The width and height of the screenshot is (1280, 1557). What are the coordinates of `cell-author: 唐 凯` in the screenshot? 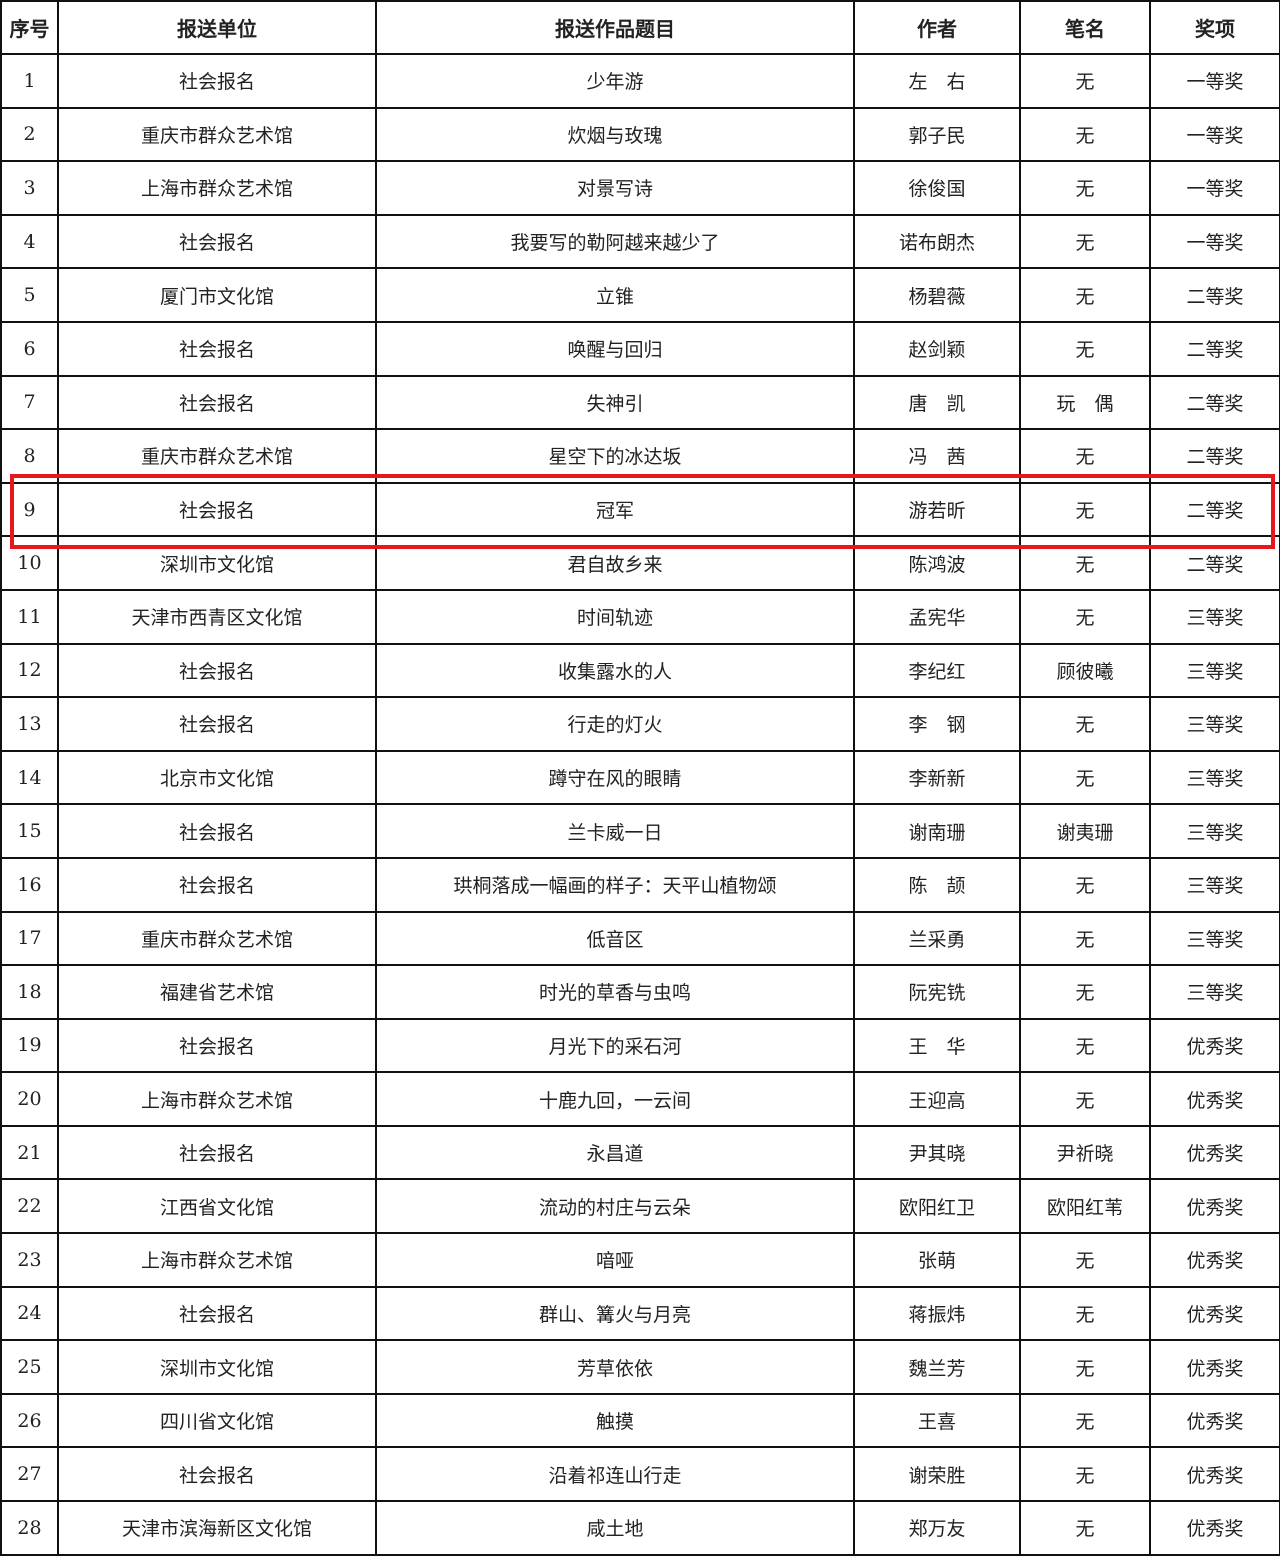 It's located at (937, 402).